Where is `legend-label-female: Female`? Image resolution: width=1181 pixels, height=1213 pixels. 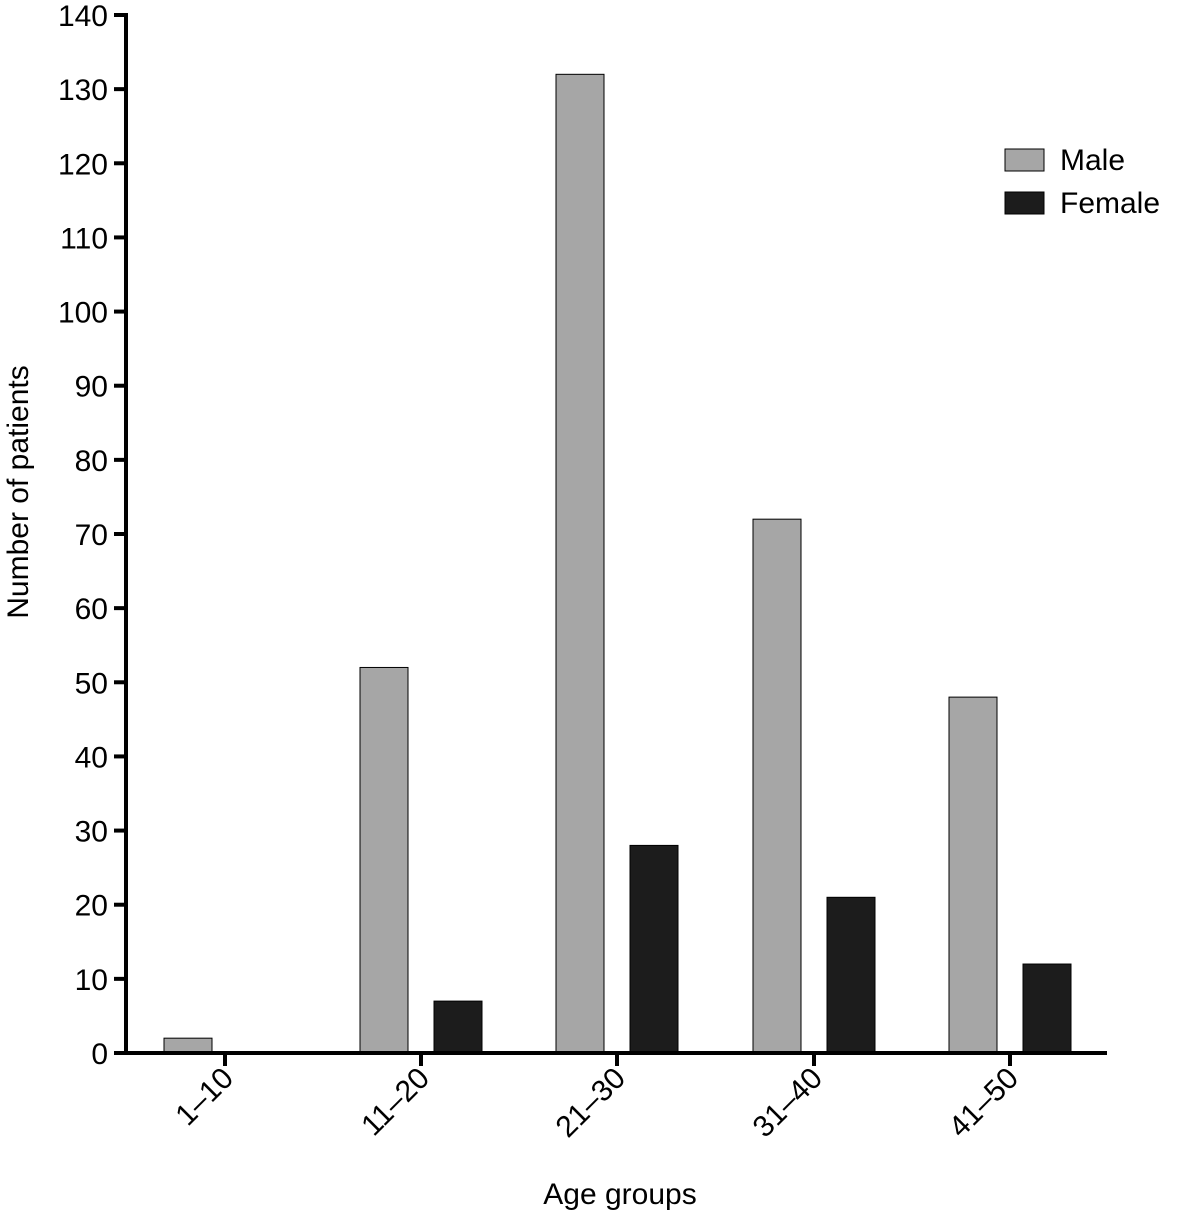
legend-label-female: Female is located at coordinates (1110, 203).